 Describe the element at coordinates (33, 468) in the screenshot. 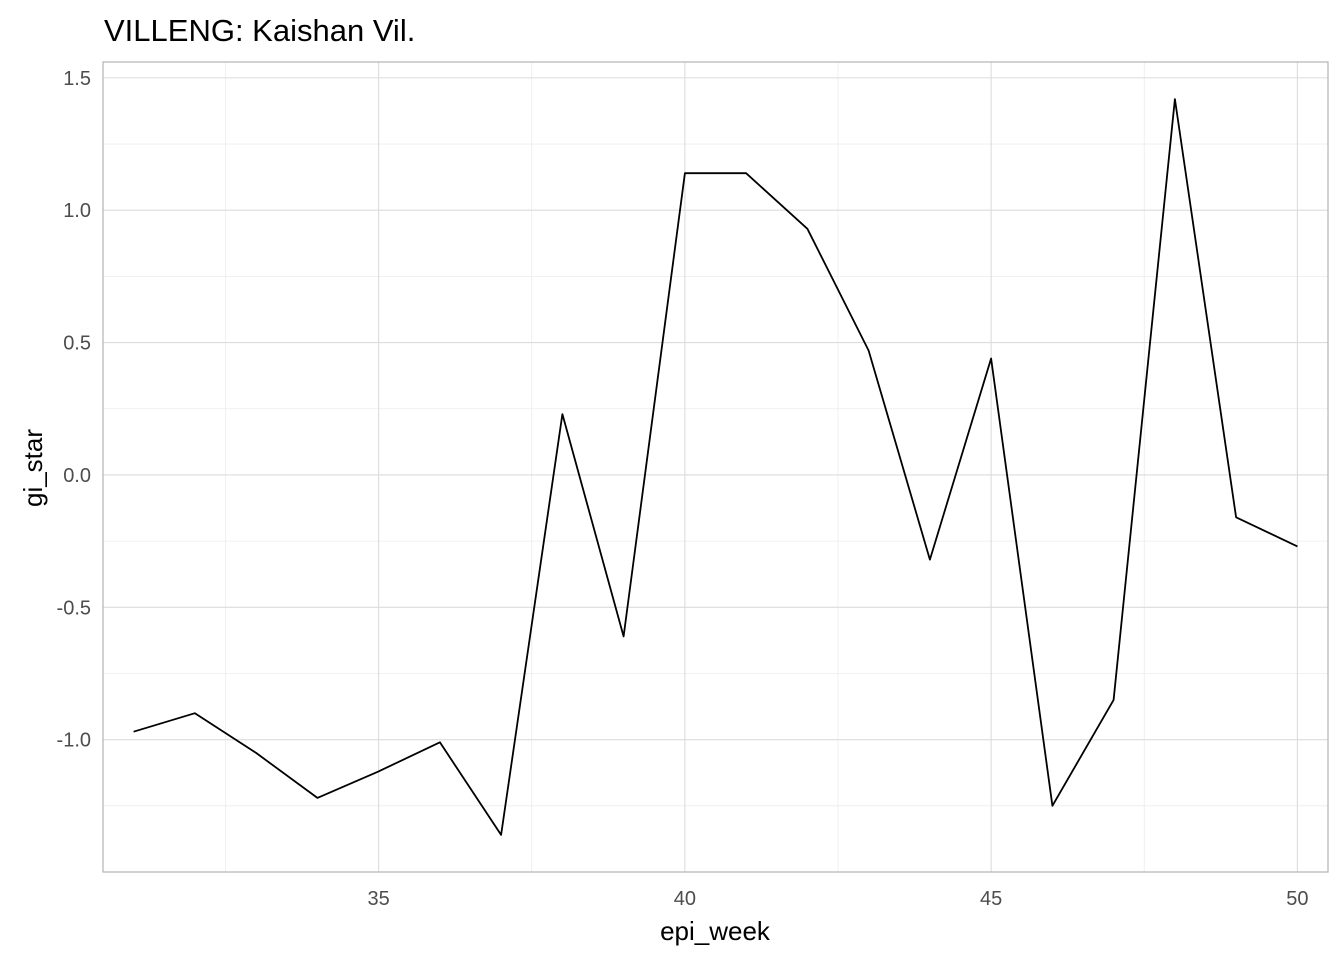

I see `y-axis-title: gi_star` at that location.